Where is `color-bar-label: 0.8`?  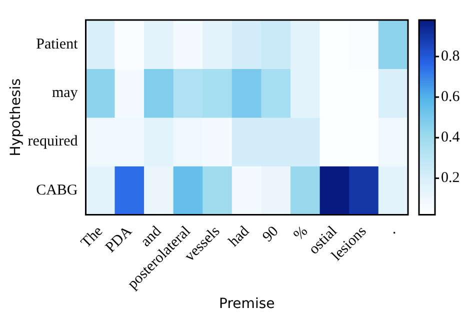
color-bar-label: 0.8 is located at coordinates (450, 56).